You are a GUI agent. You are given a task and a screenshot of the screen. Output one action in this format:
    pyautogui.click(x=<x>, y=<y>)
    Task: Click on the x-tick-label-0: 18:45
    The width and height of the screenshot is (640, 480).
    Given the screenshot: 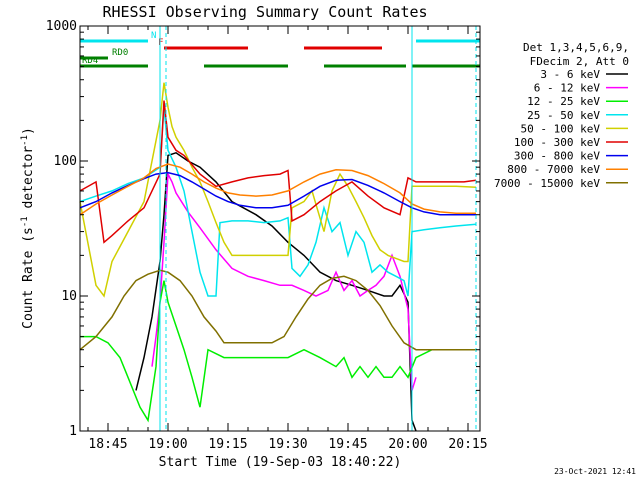 What is the action you would take?
    pyautogui.click(x=107, y=444)
    